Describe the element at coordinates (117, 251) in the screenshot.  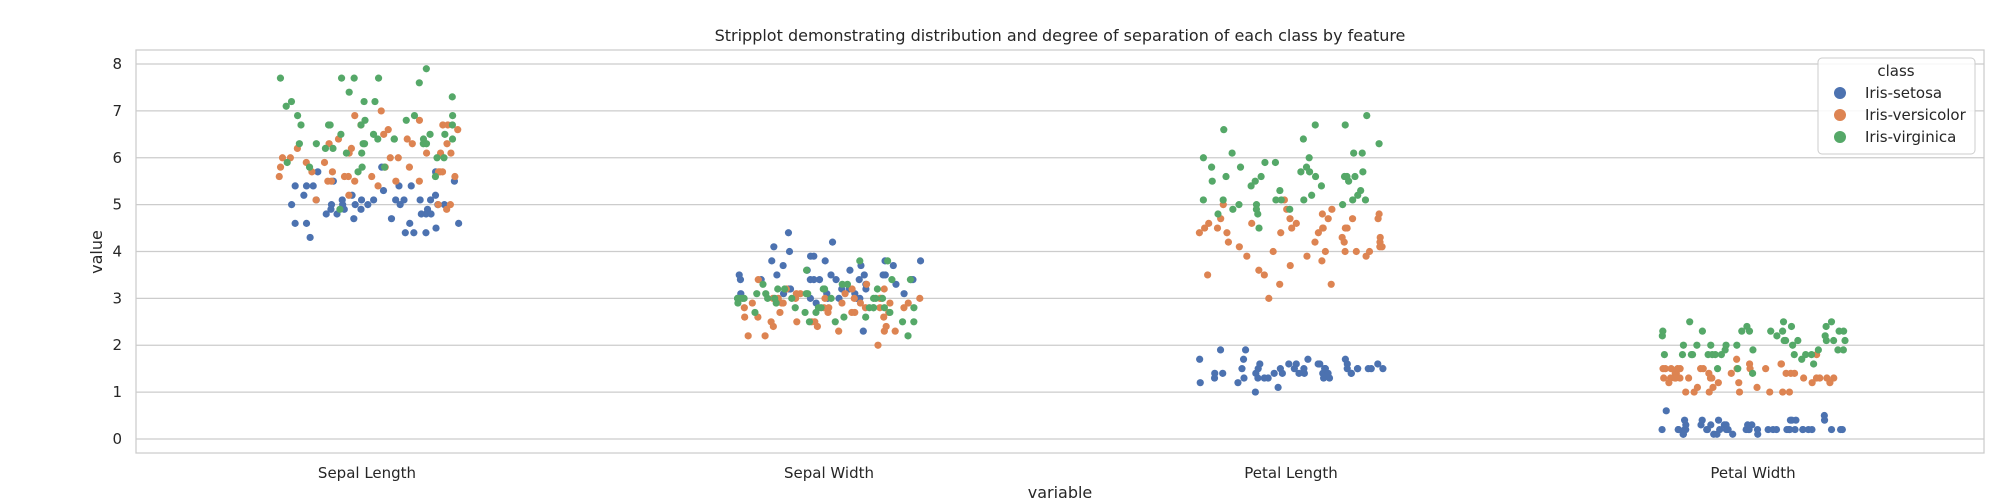
I see `y-tick-labels: 0 1 2 3 4 5 6 7 8` at that location.